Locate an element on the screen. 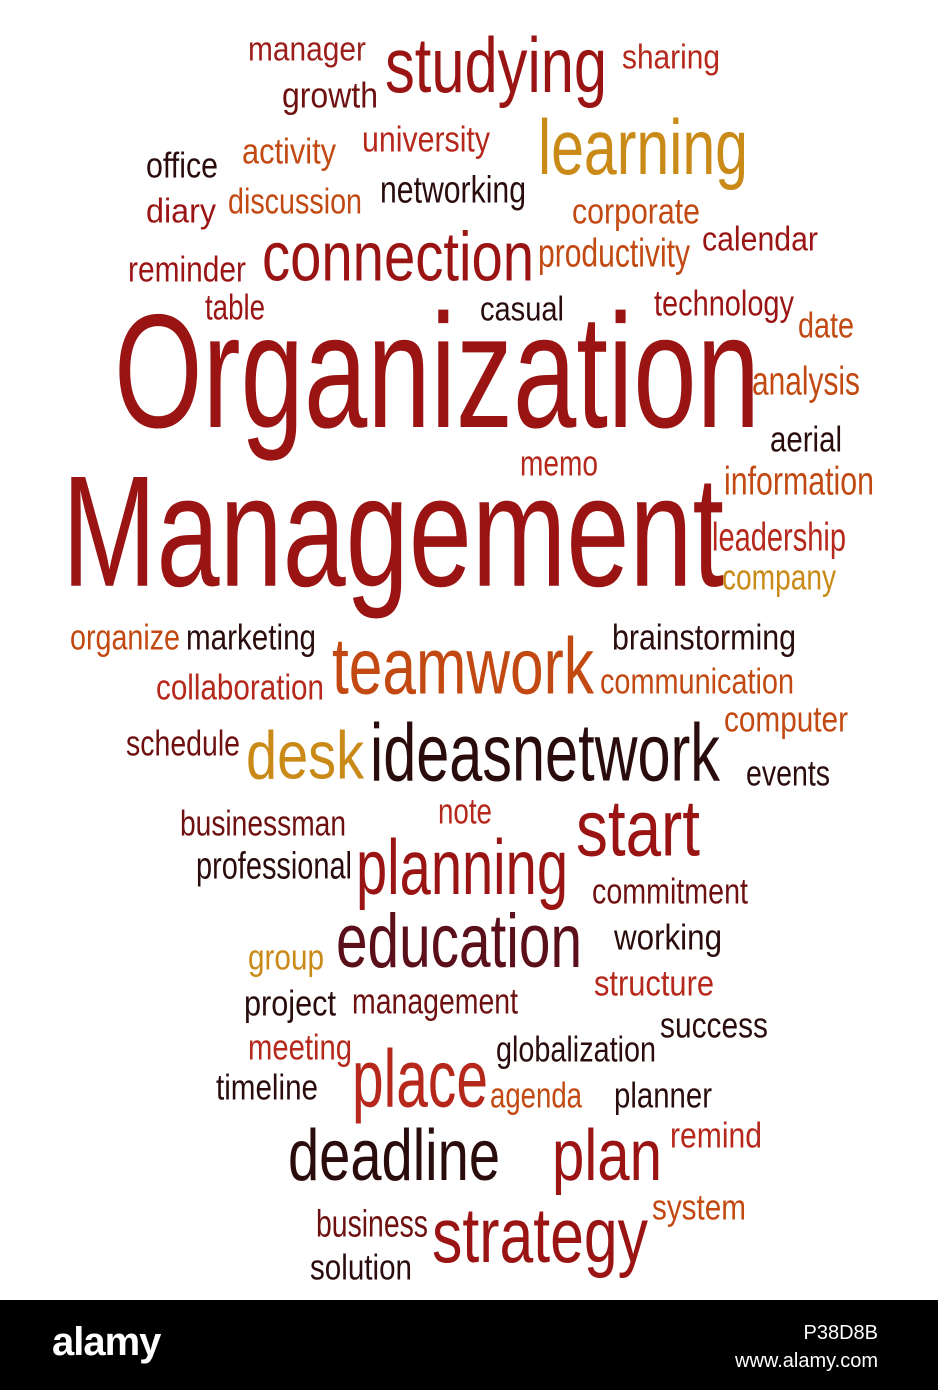 This screenshot has height=1390, width=938. word-technology: technology is located at coordinates (724, 304).